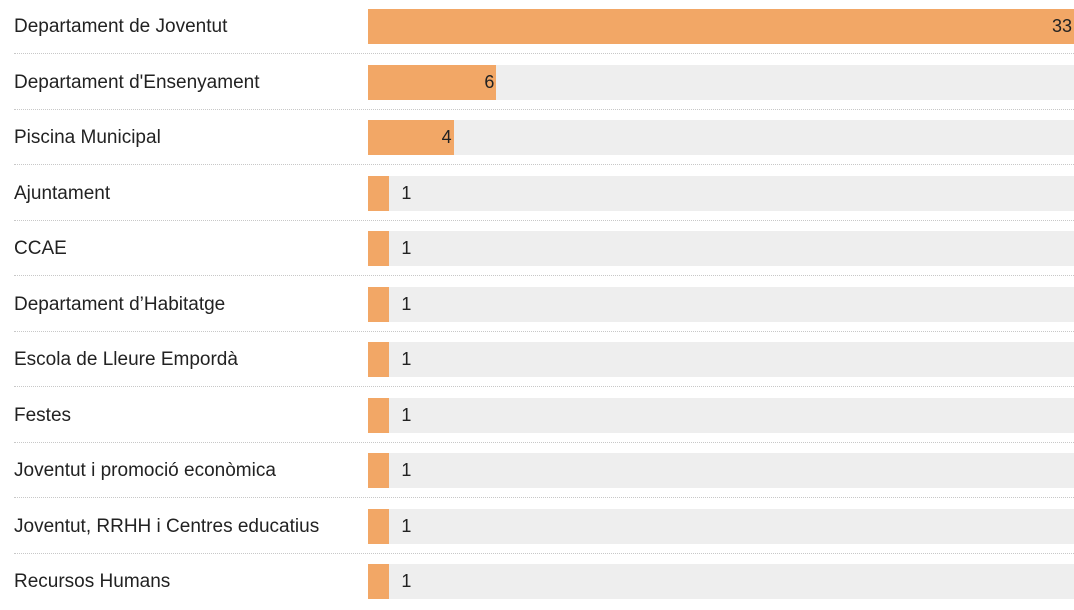 The width and height of the screenshot is (1074, 610). Describe the element at coordinates (40, 248) in the screenshot. I see `category-label: CCAE` at that location.